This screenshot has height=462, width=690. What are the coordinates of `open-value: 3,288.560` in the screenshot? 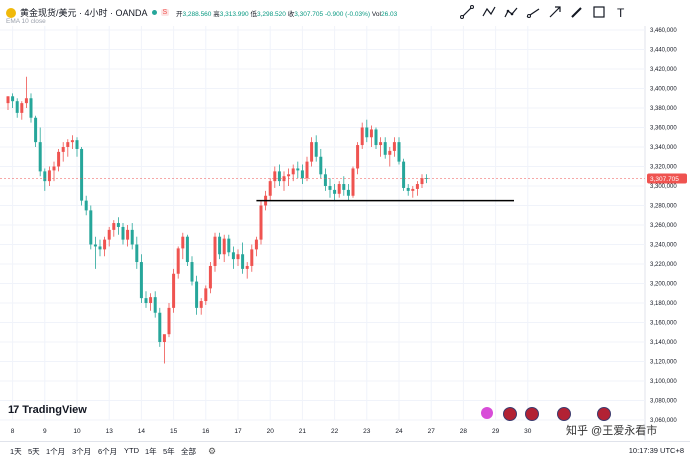 It's located at (197, 14).